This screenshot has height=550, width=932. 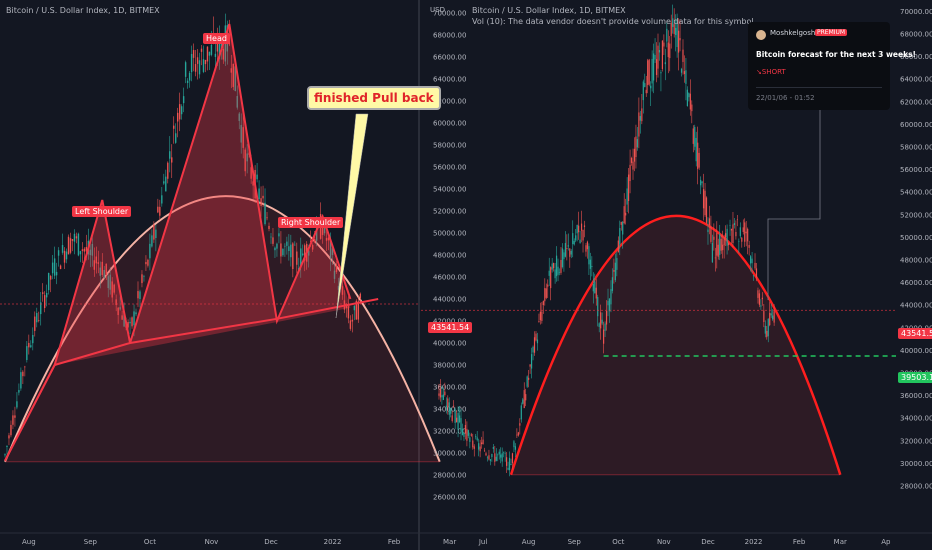 I want to click on left-chart-header: Bitcoin / U.S. Dollar Index, 1D, BITMEX, so click(x=83, y=10).